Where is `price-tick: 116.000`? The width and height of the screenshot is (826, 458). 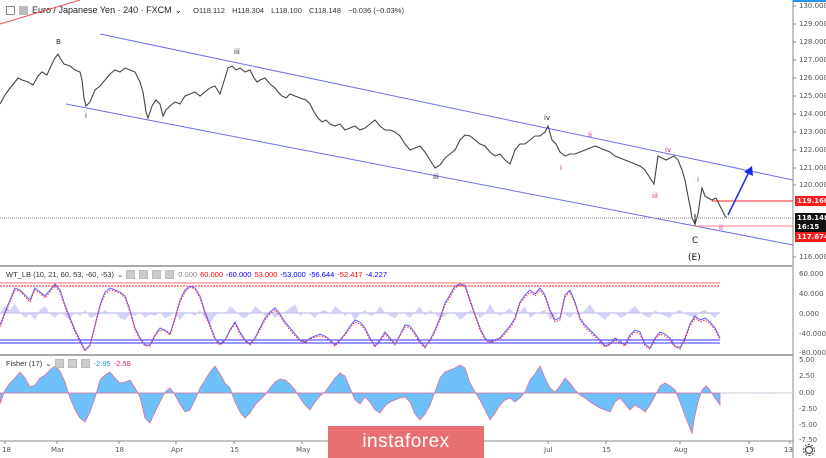 price-tick: 116.000 is located at coordinates (812, 257).